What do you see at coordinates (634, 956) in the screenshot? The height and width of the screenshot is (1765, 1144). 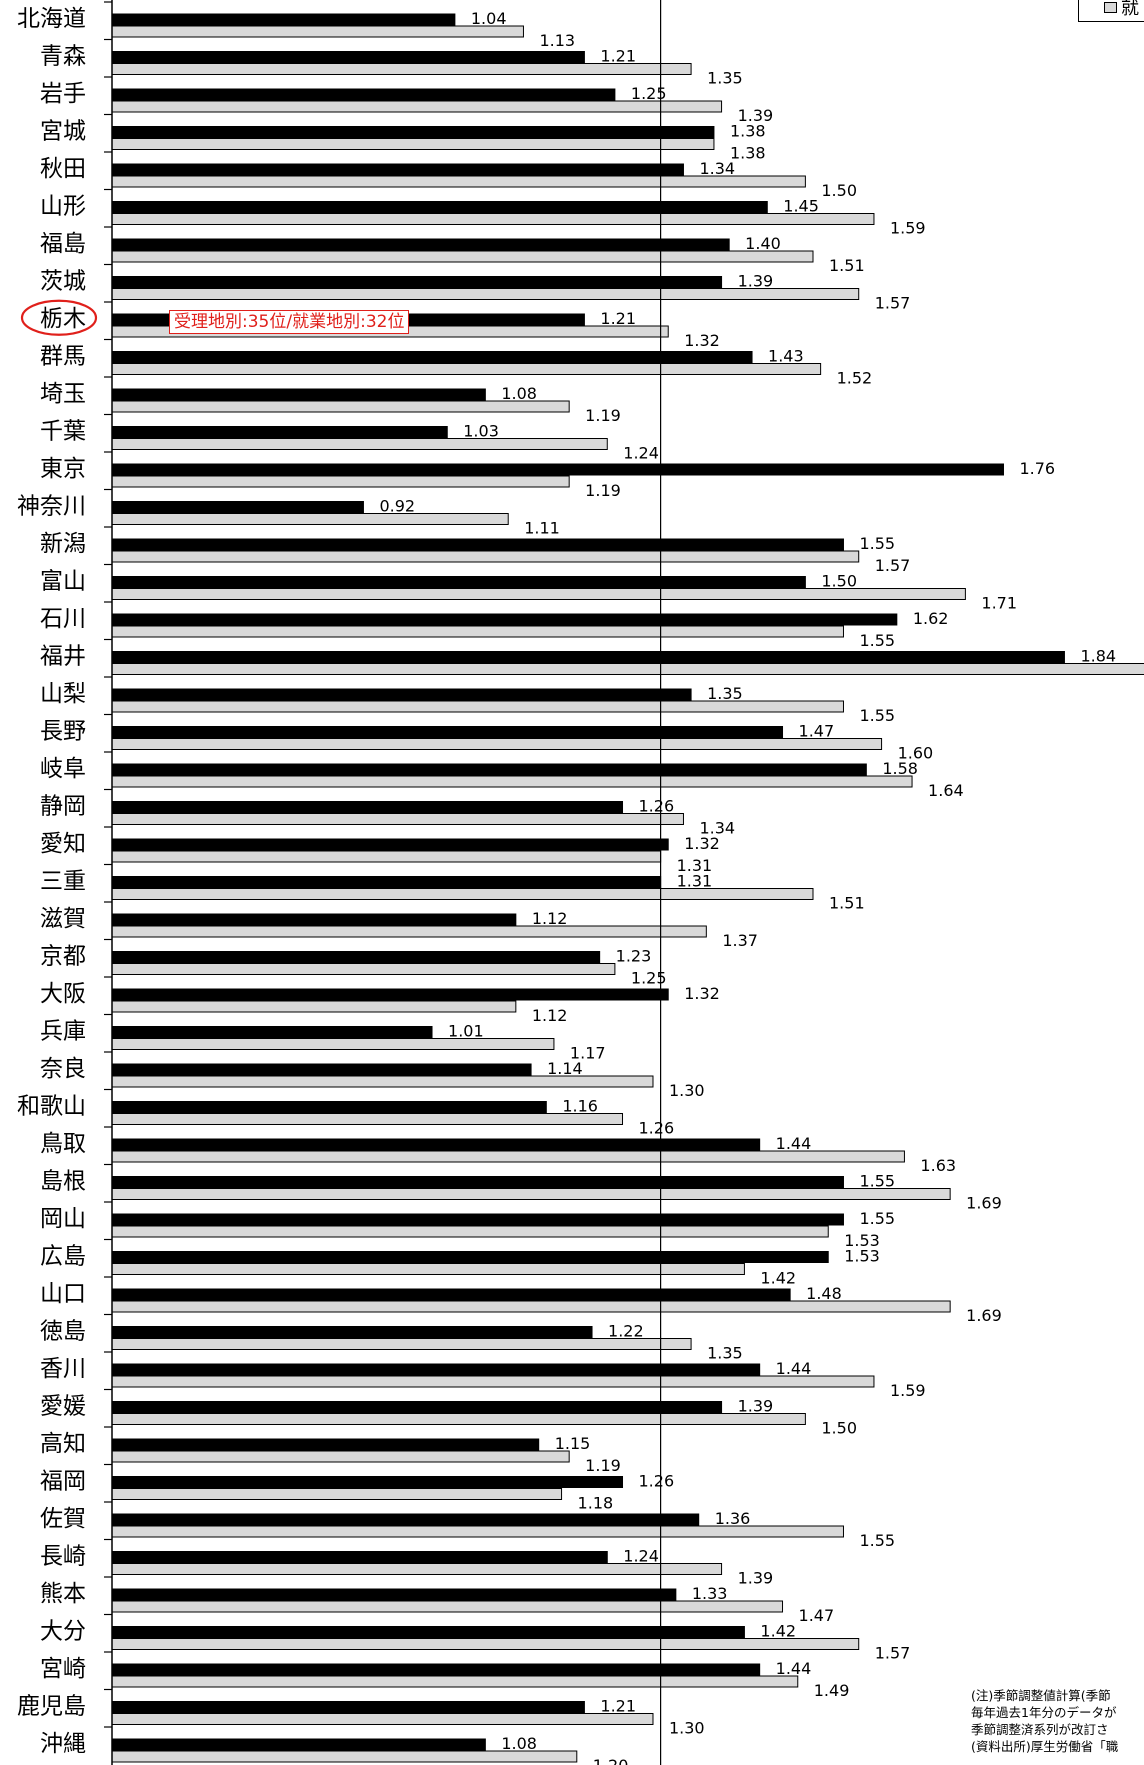 I see `value-label-series-1: 1.23` at bounding box center [634, 956].